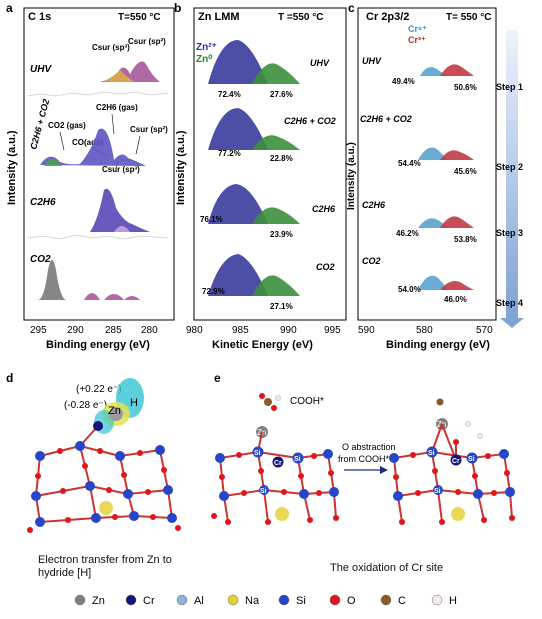  I want to click on panel-a-frame, so click(99, 164).